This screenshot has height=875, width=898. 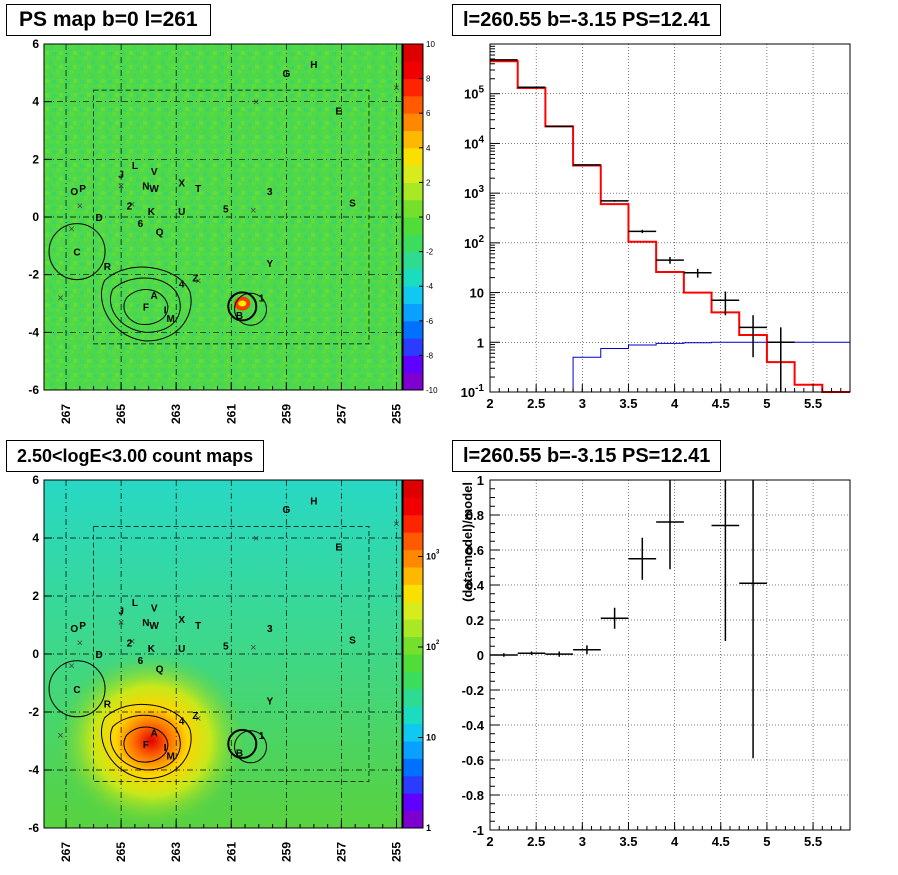 What do you see at coordinates (108, 704) in the screenshot?
I see `source-label: R` at bounding box center [108, 704].